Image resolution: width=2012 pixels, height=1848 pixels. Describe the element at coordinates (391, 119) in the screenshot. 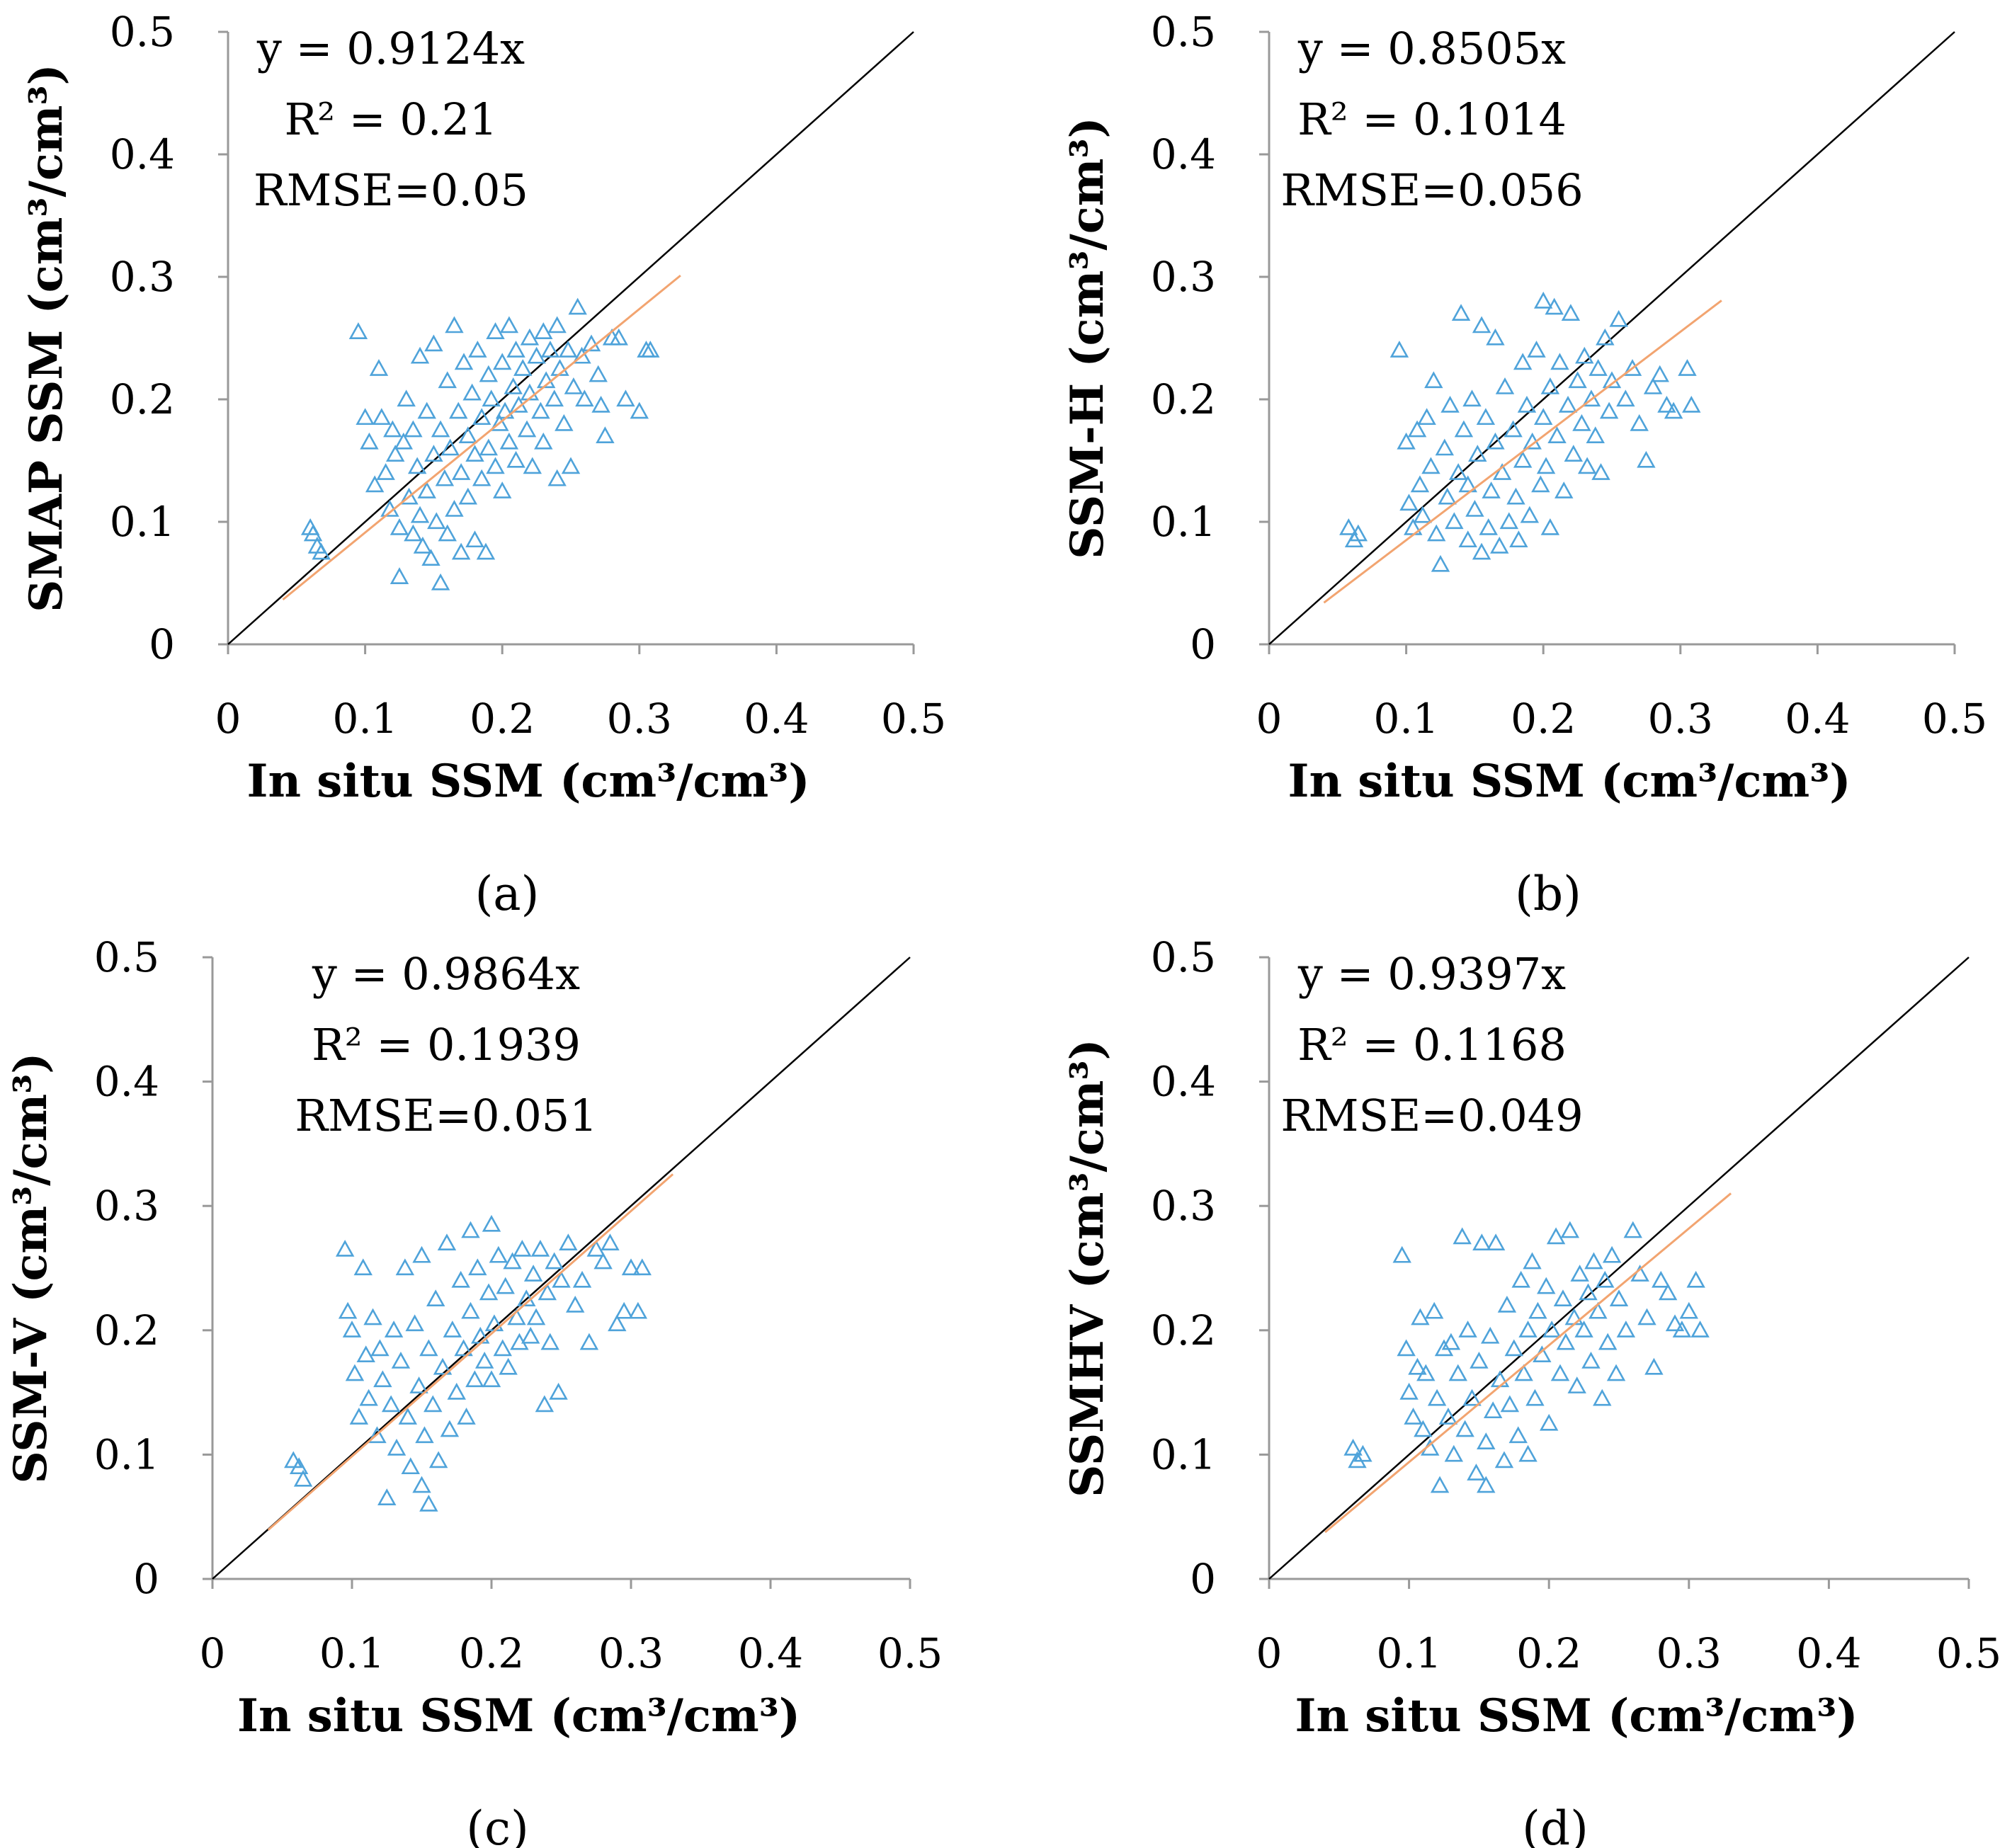

I see `r-squared: R² = 0.21` at that location.